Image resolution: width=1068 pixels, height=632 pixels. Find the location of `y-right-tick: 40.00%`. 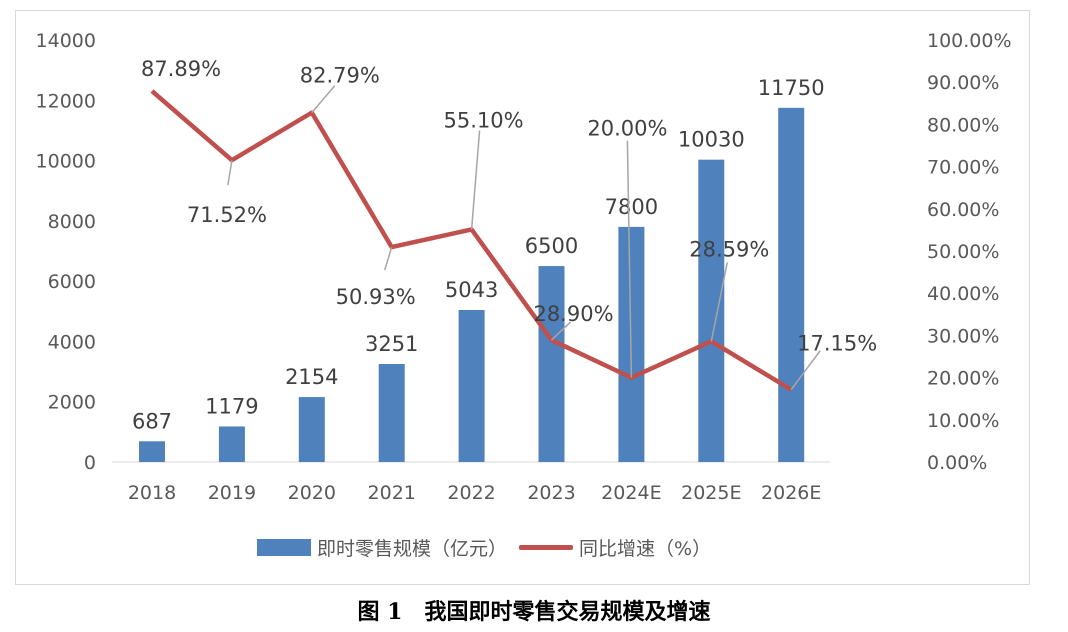

y-right-tick: 40.00% is located at coordinates (963, 294).